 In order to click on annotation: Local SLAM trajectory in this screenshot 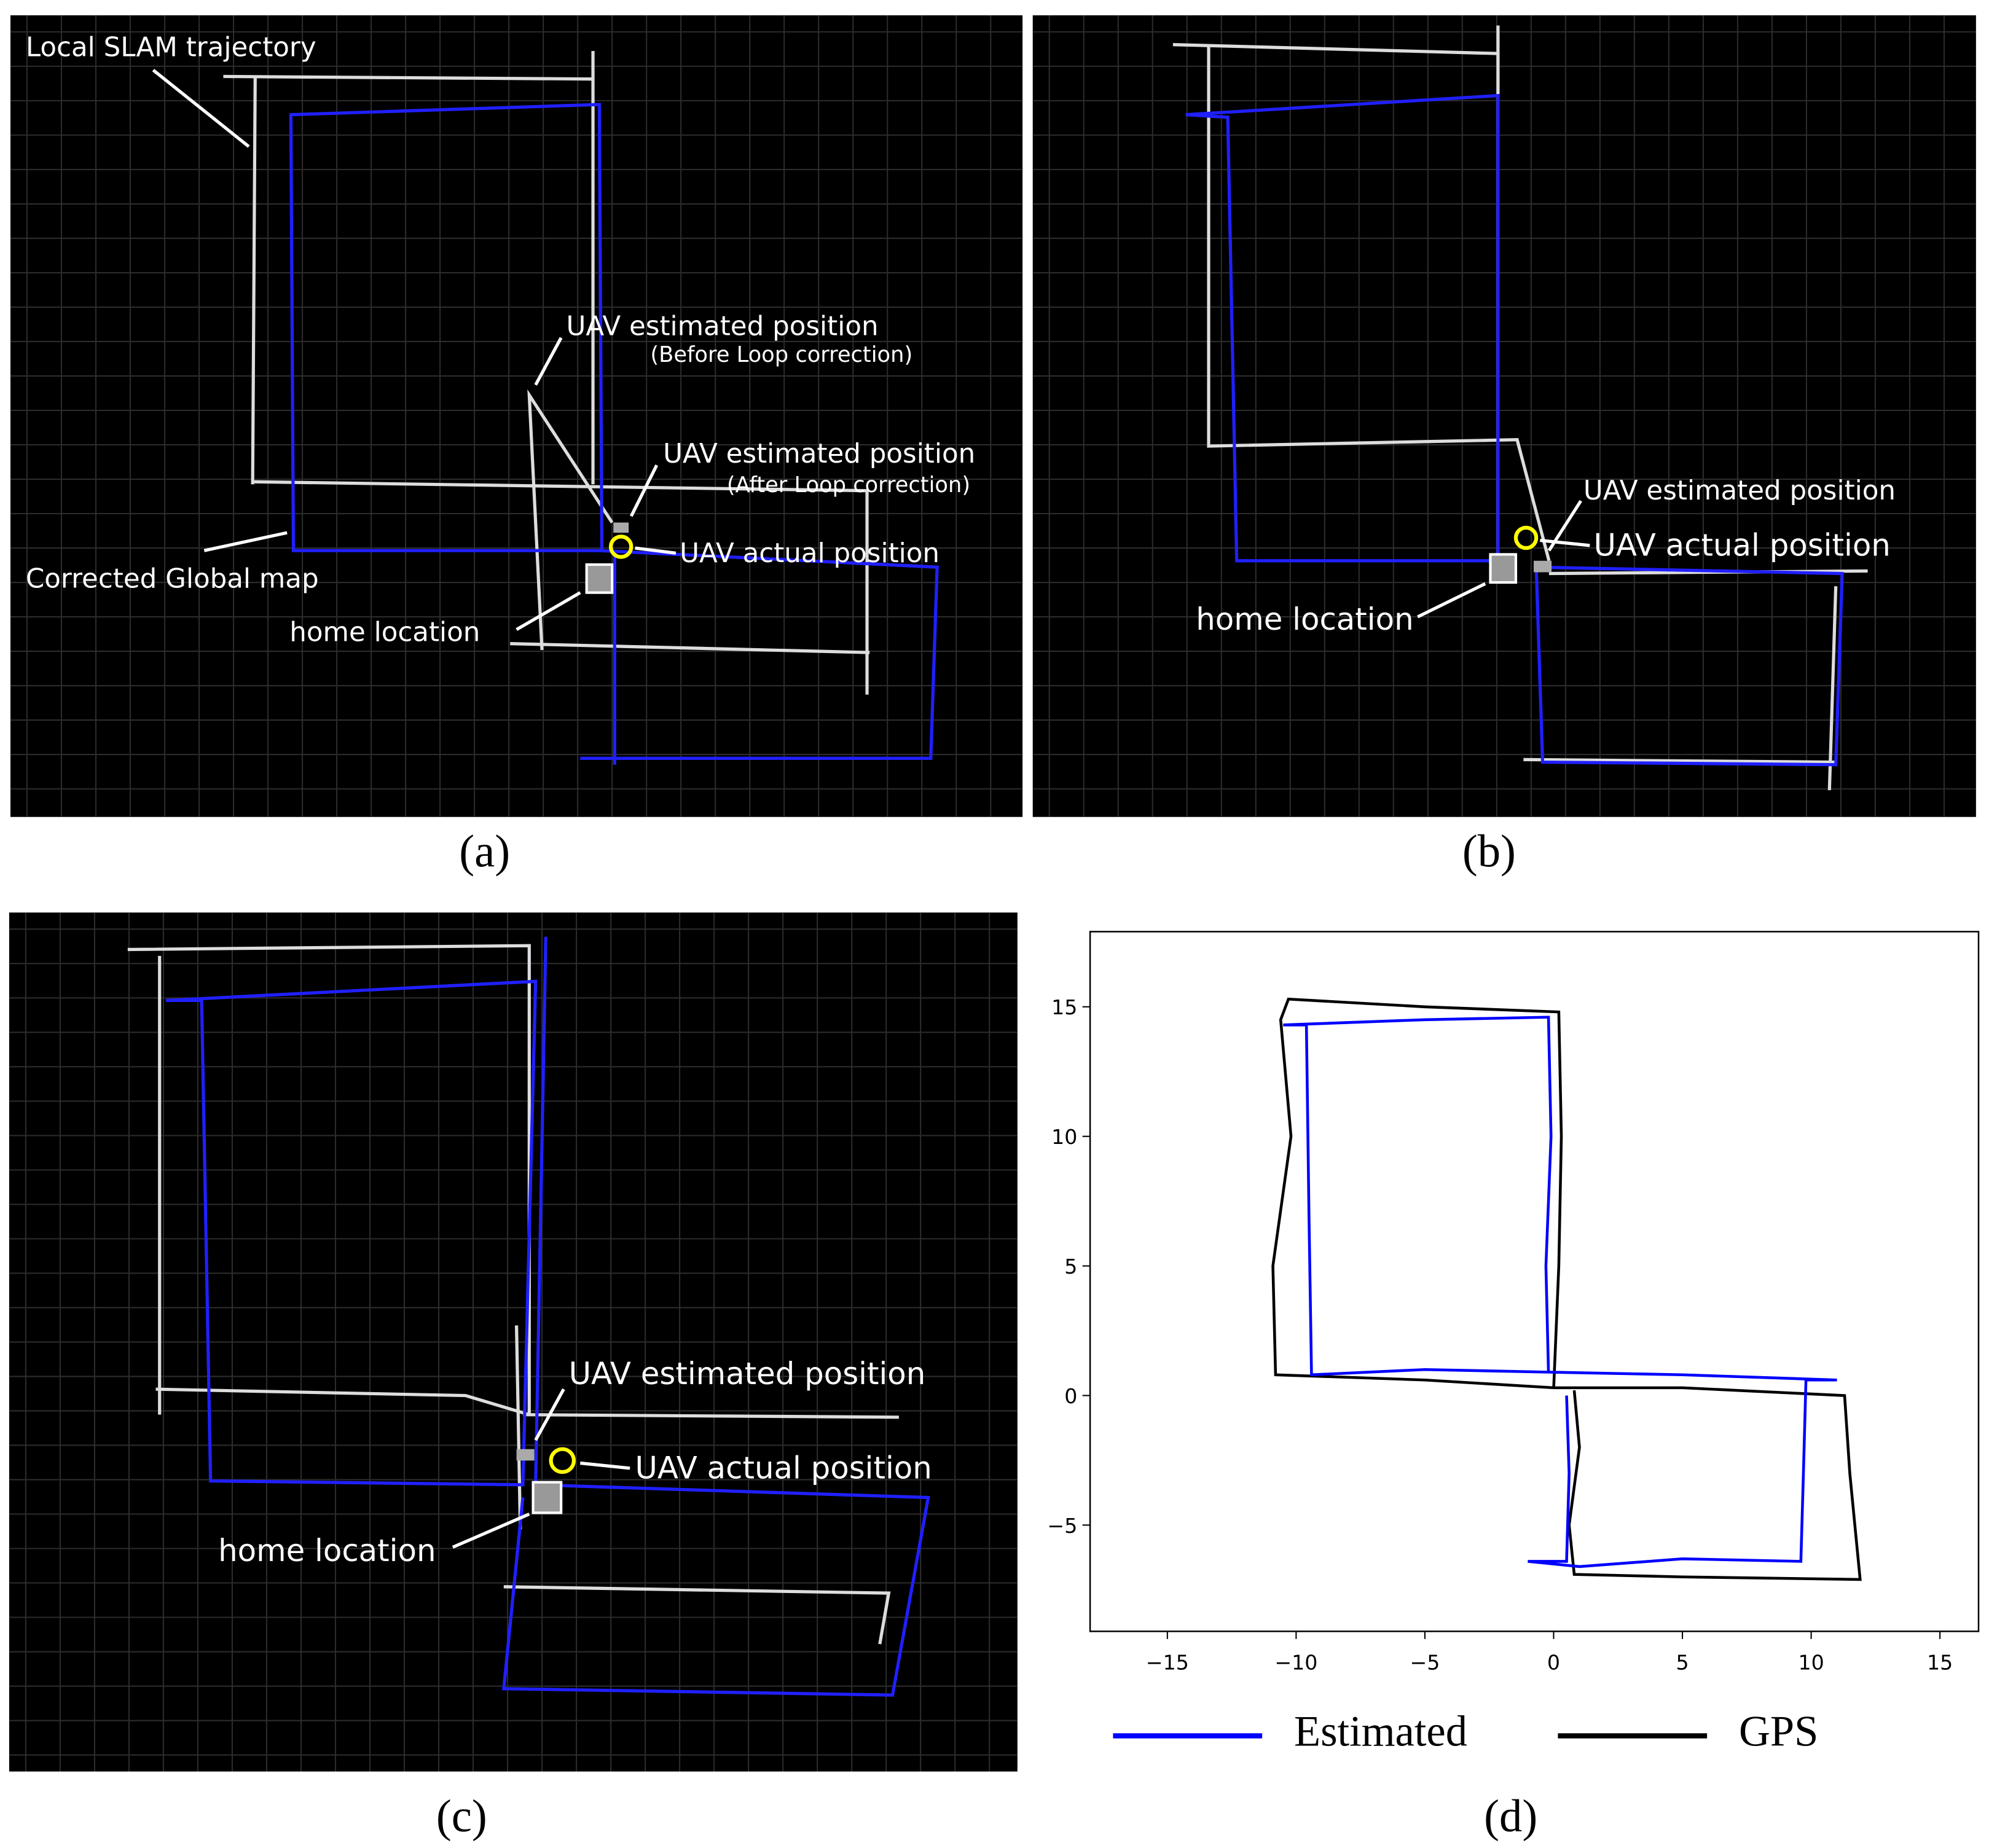, I will do `click(171, 47)`.